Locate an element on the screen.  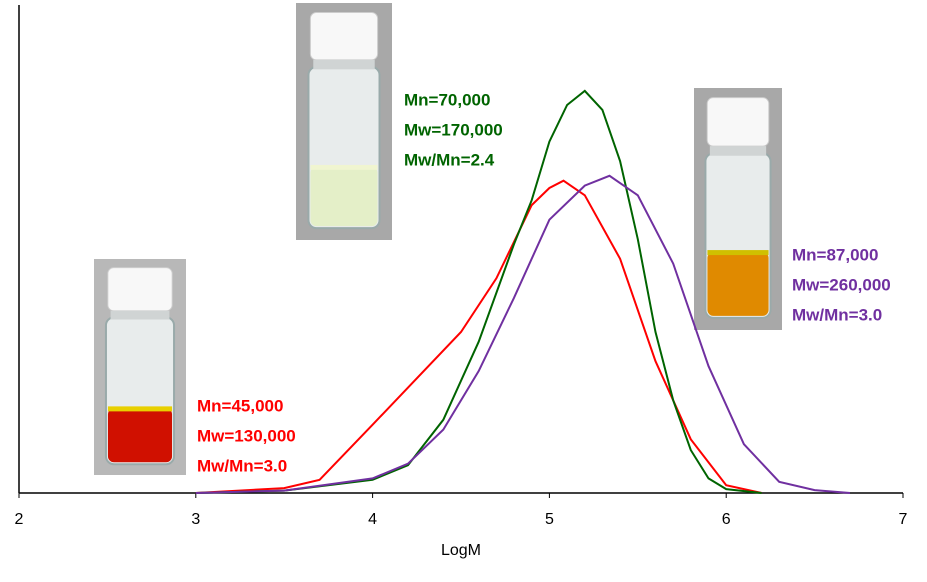
annotation: Mw=260,000 is located at coordinates (841, 284).